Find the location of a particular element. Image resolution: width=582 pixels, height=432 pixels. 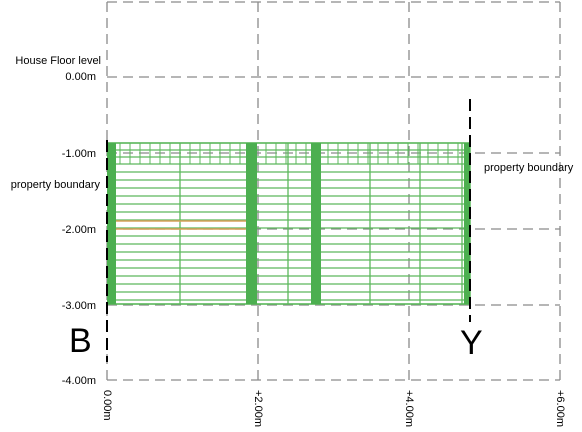

fence-post-right is located at coordinates (467, 223).